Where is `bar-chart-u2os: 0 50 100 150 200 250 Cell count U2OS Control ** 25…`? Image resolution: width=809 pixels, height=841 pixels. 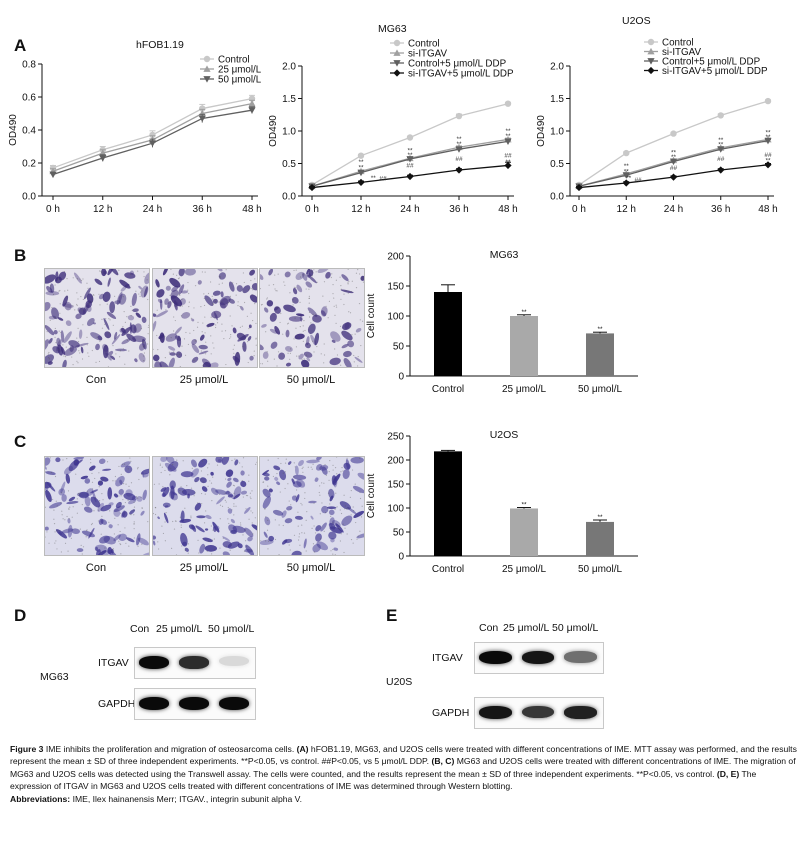
bar-chart-u2os: 0 50 100 150 200 250 Cell count U2OS Control ** 25… is located at coordinates (502, 502).